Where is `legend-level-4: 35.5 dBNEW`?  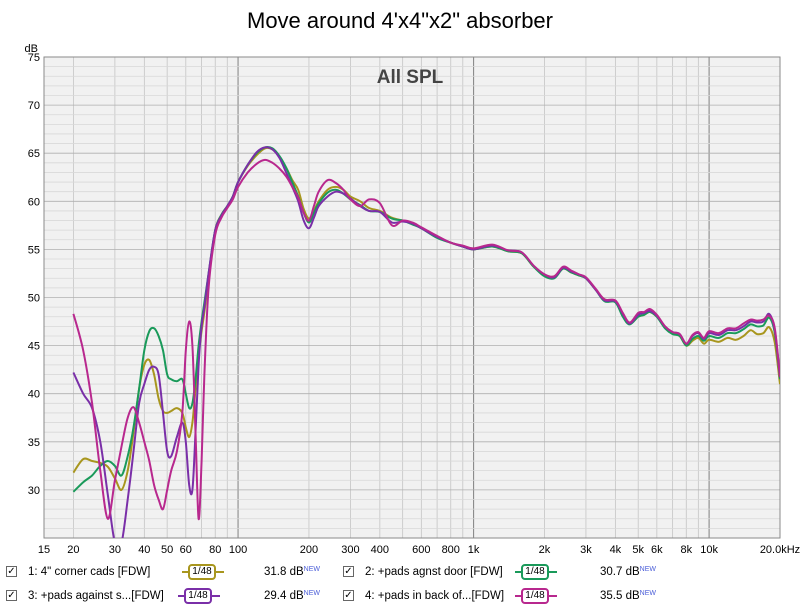
legend-level-4: 35.5 dBNEW is located at coordinates (628, 596).